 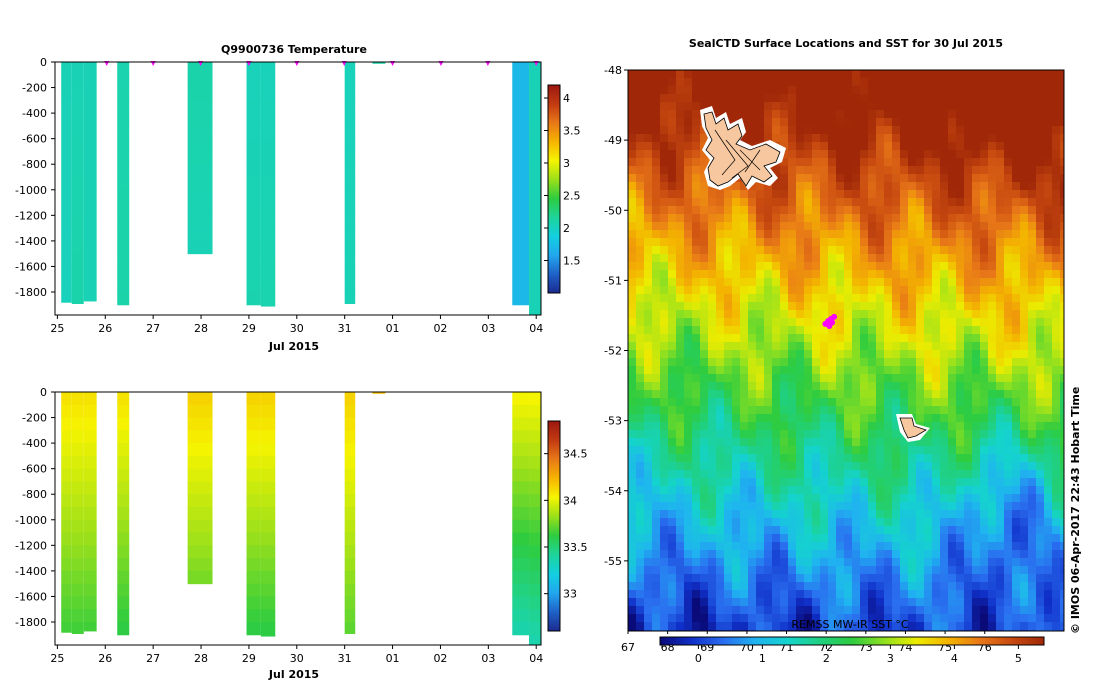 What do you see at coordinates (31, 545) in the screenshot?
I see `y-tick-label: -1200` at bounding box center [31, 545].